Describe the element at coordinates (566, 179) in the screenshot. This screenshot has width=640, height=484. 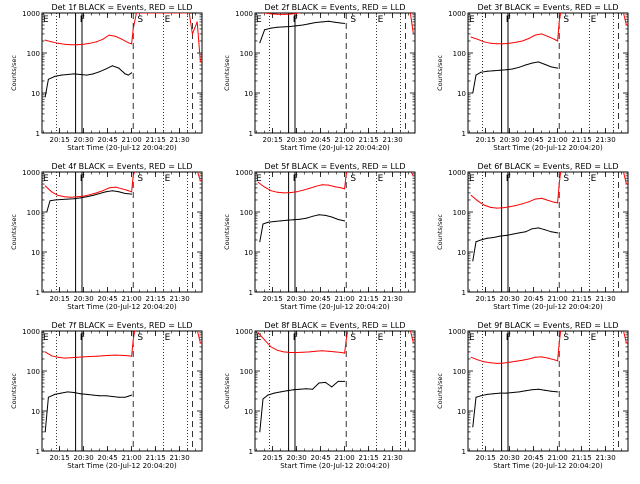
I see `flag-label: S` at that location.